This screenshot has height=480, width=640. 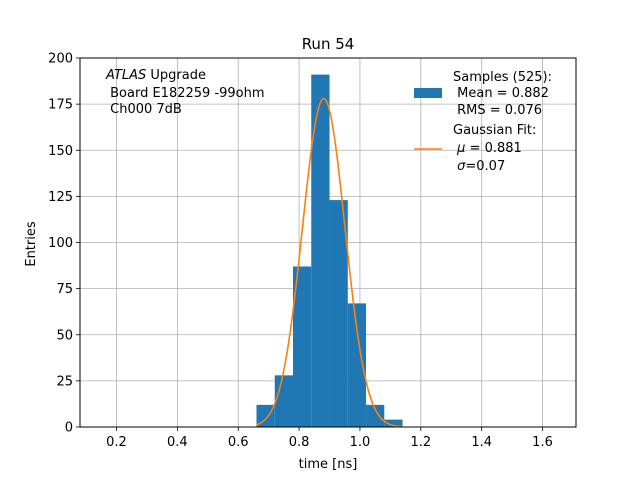 What do you see at coordinates (60, 197) in the screenshot?
I see `y-tick-label: 125` at bounding box center [60, 197].